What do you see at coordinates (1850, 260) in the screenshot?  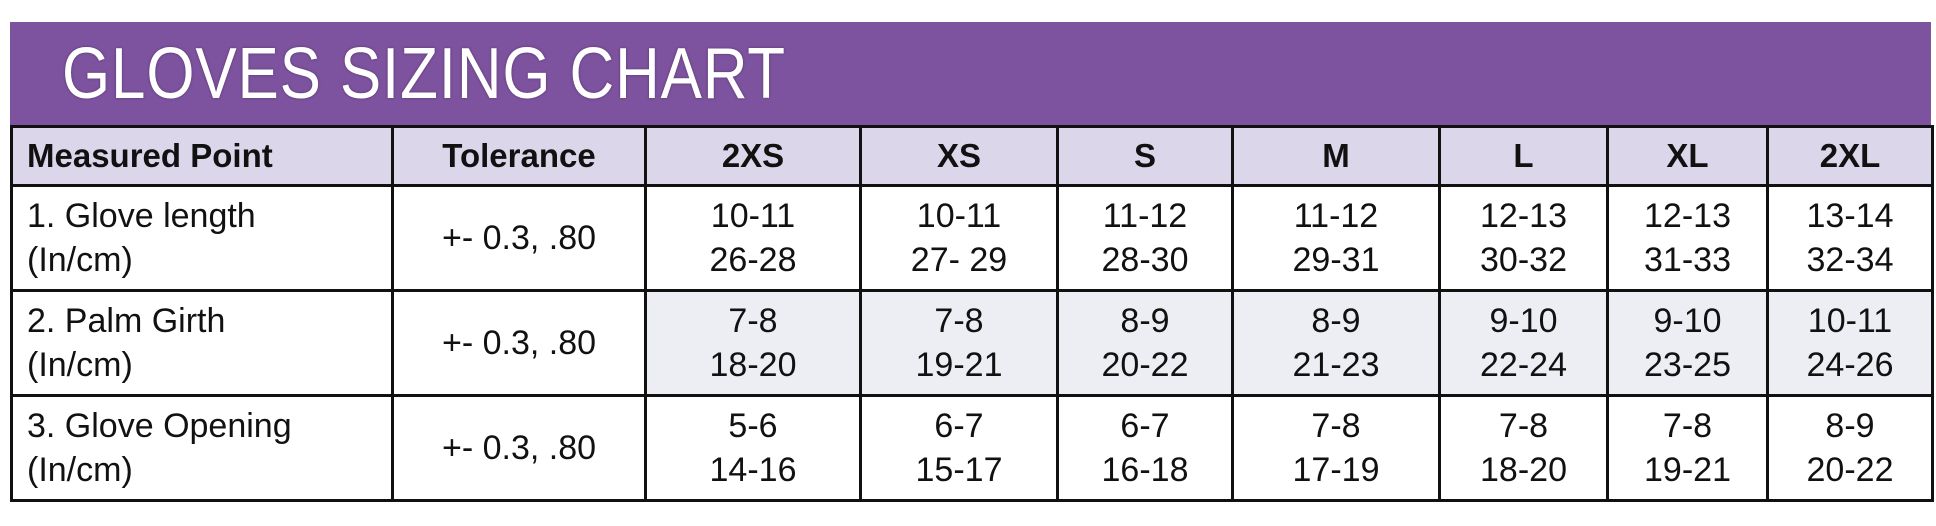 I see `size-cm: 32-34` at bounding box center [1850, 260].